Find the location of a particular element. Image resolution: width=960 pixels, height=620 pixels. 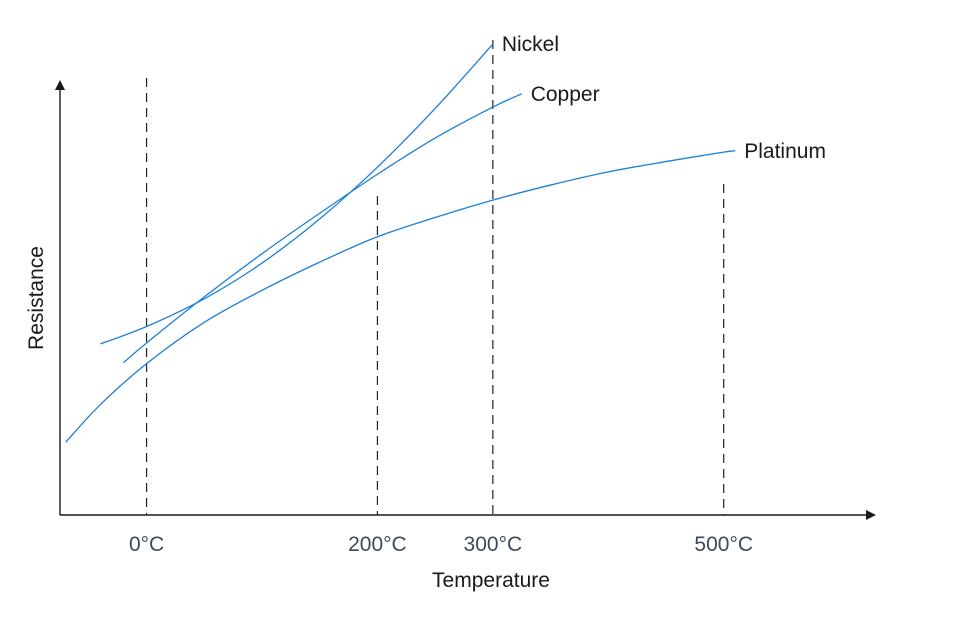

x-tick-label-300: 300°C is located at coordinates (493, 544).